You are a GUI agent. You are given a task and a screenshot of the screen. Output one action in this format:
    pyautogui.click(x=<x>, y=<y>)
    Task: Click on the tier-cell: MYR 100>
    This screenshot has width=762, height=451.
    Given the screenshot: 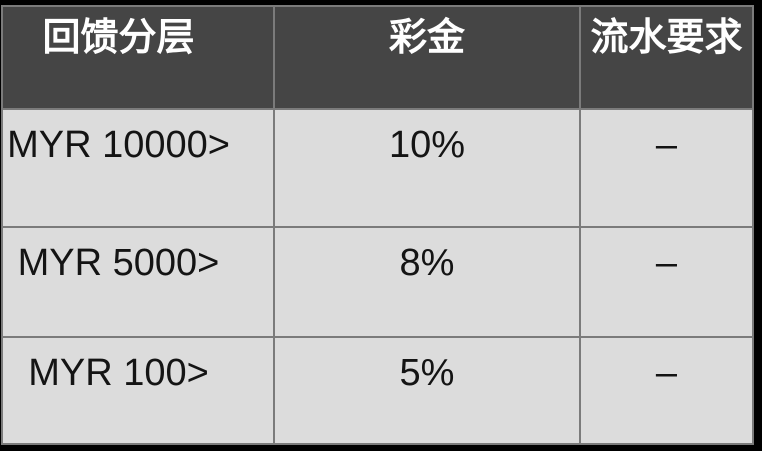 What is the action you would take?
    pyautogui.click(x=138, y=390)
    